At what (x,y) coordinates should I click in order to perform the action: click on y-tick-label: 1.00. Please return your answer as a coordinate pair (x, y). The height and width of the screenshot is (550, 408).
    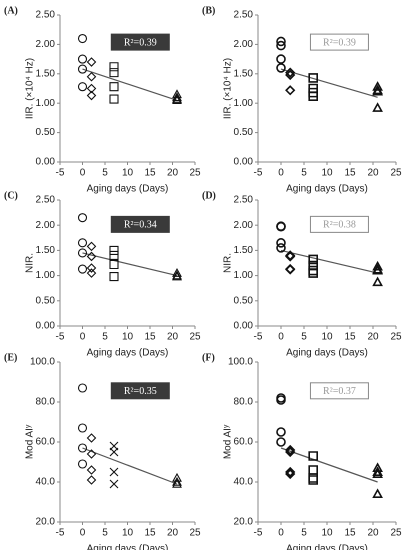
    Looking at the image, I should click on (46, 275).